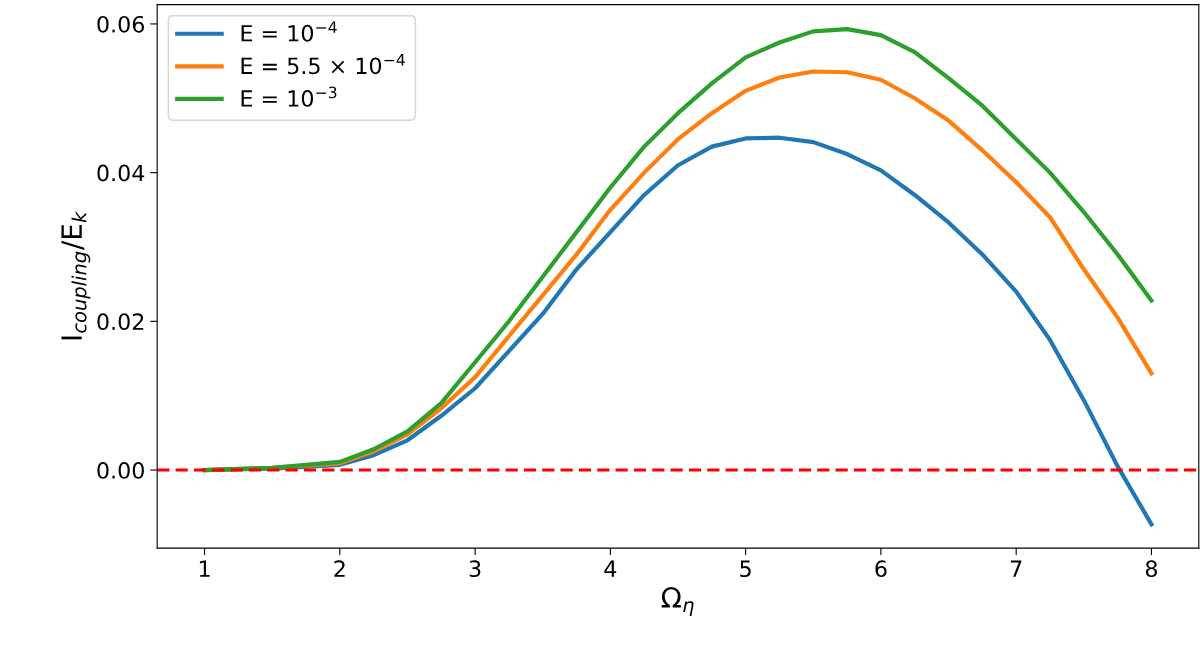 This screenshot has width=1200, height=658. Describe the element at coordinates (475, 569) in the screenshot. I see `x-tick-label: 3` at that location.